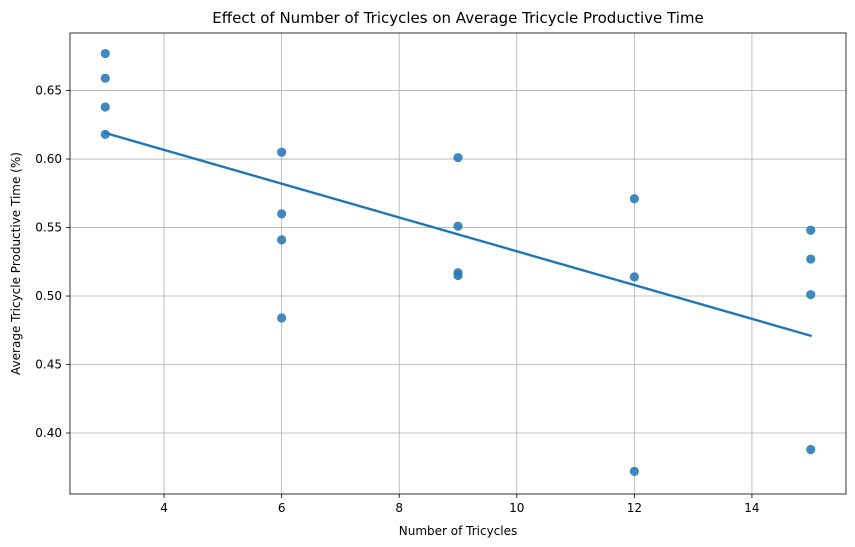 The height and width of the screenshot is (547, 855). I want to click on y-tick-label: 0.45, so click(48, 365).